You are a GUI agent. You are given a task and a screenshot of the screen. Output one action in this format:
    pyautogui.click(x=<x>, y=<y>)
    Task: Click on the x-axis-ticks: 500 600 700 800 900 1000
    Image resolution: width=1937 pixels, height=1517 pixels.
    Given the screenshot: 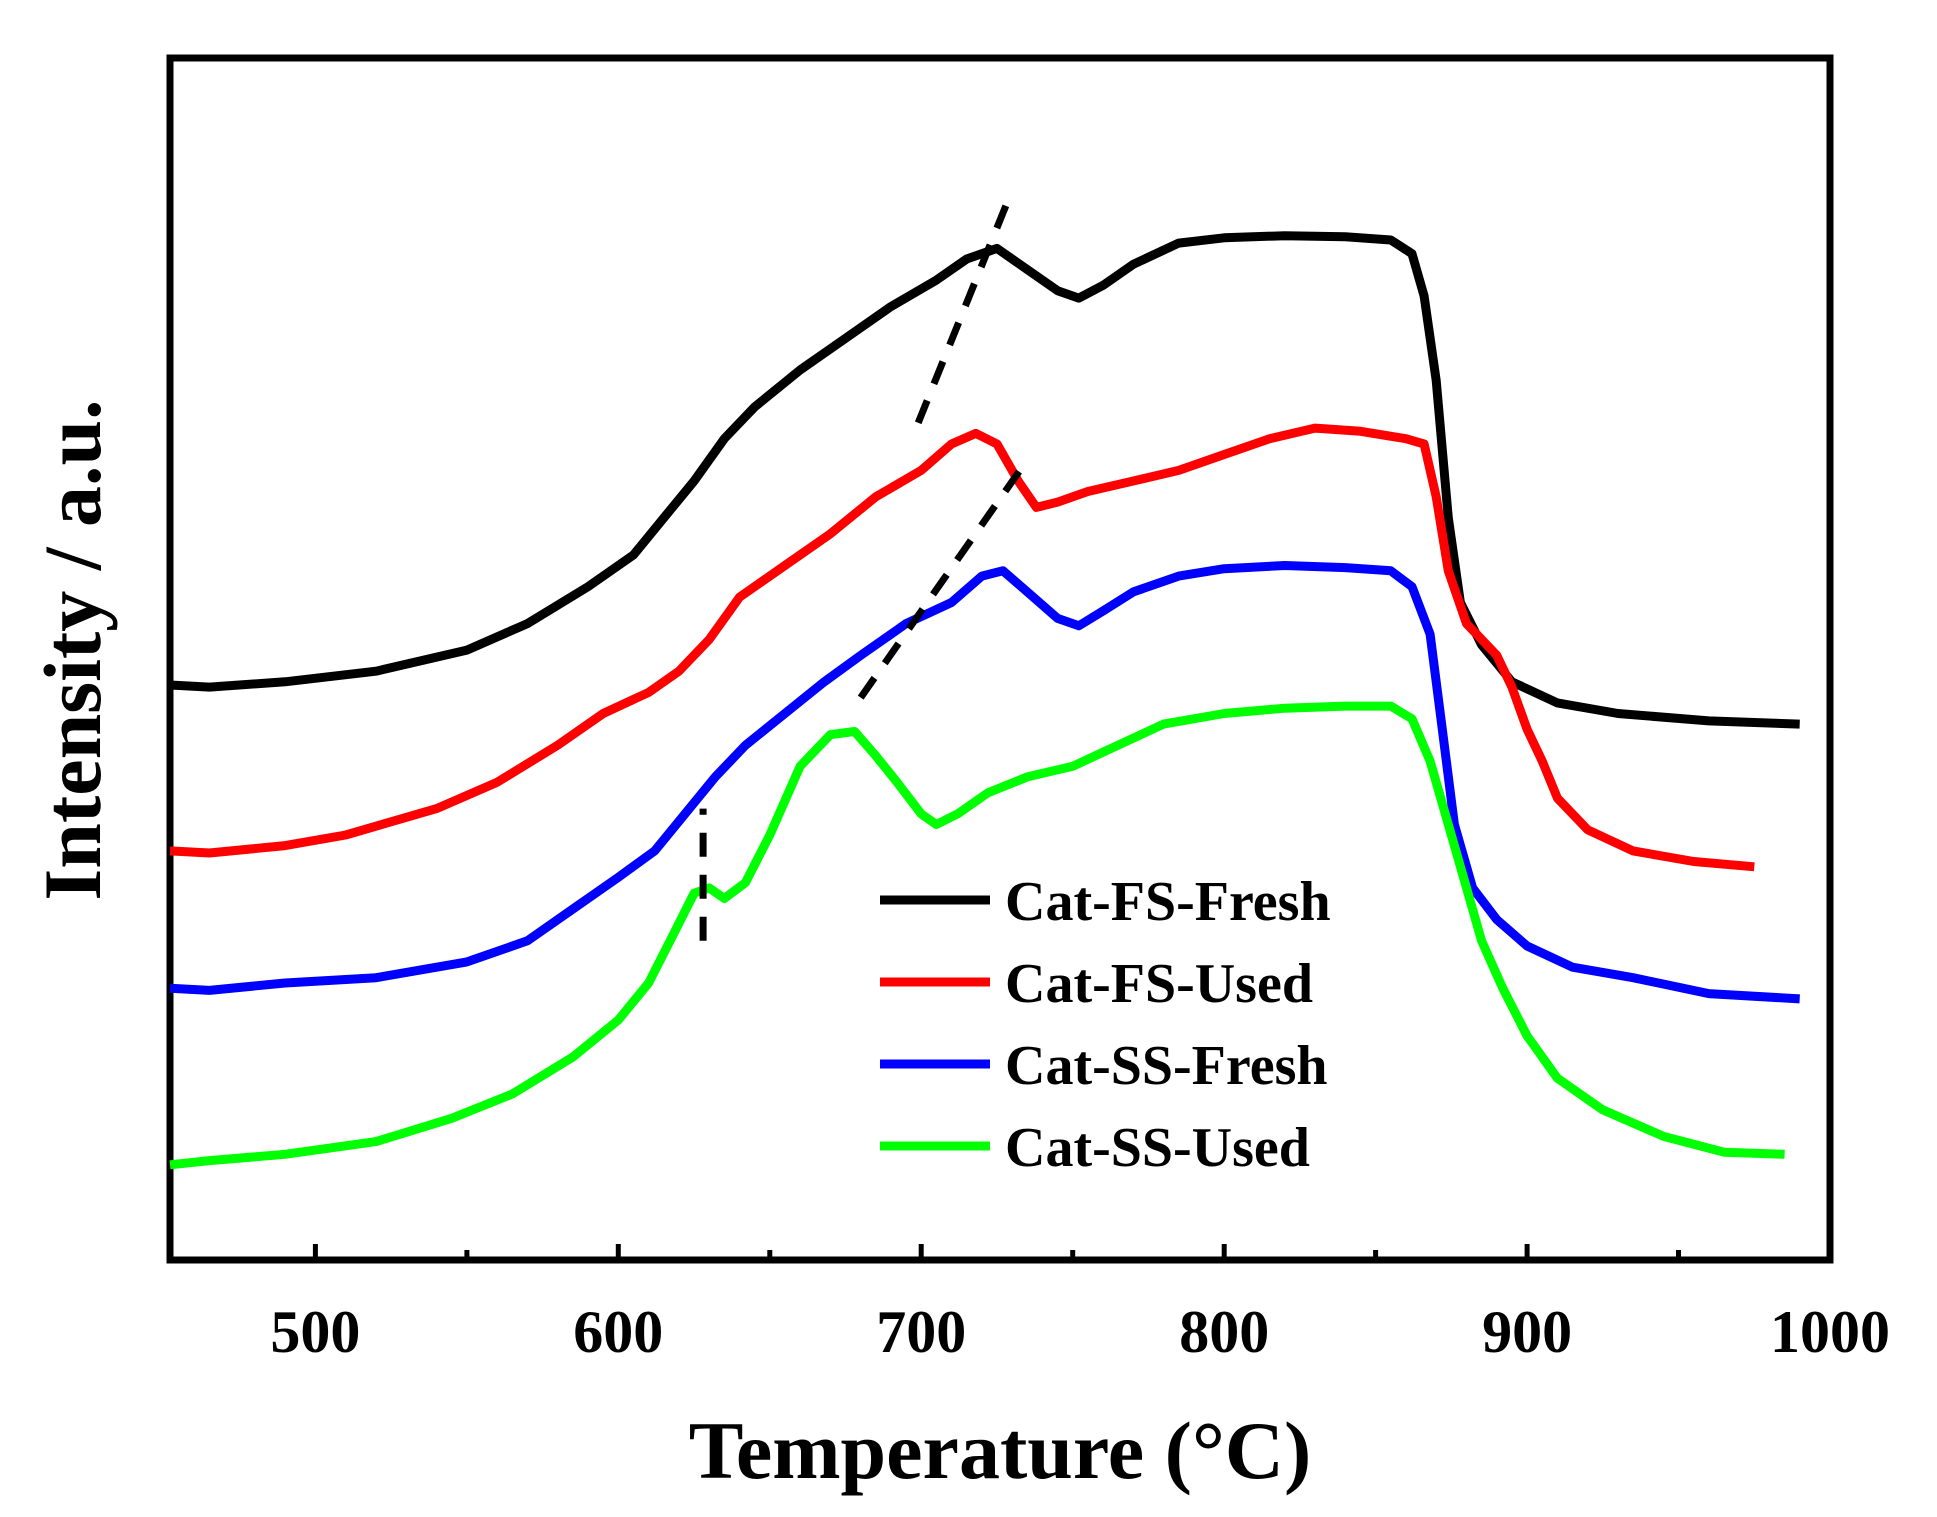 What is the action you would take?
    pyautogui.click(x=1080, y=1304)
    